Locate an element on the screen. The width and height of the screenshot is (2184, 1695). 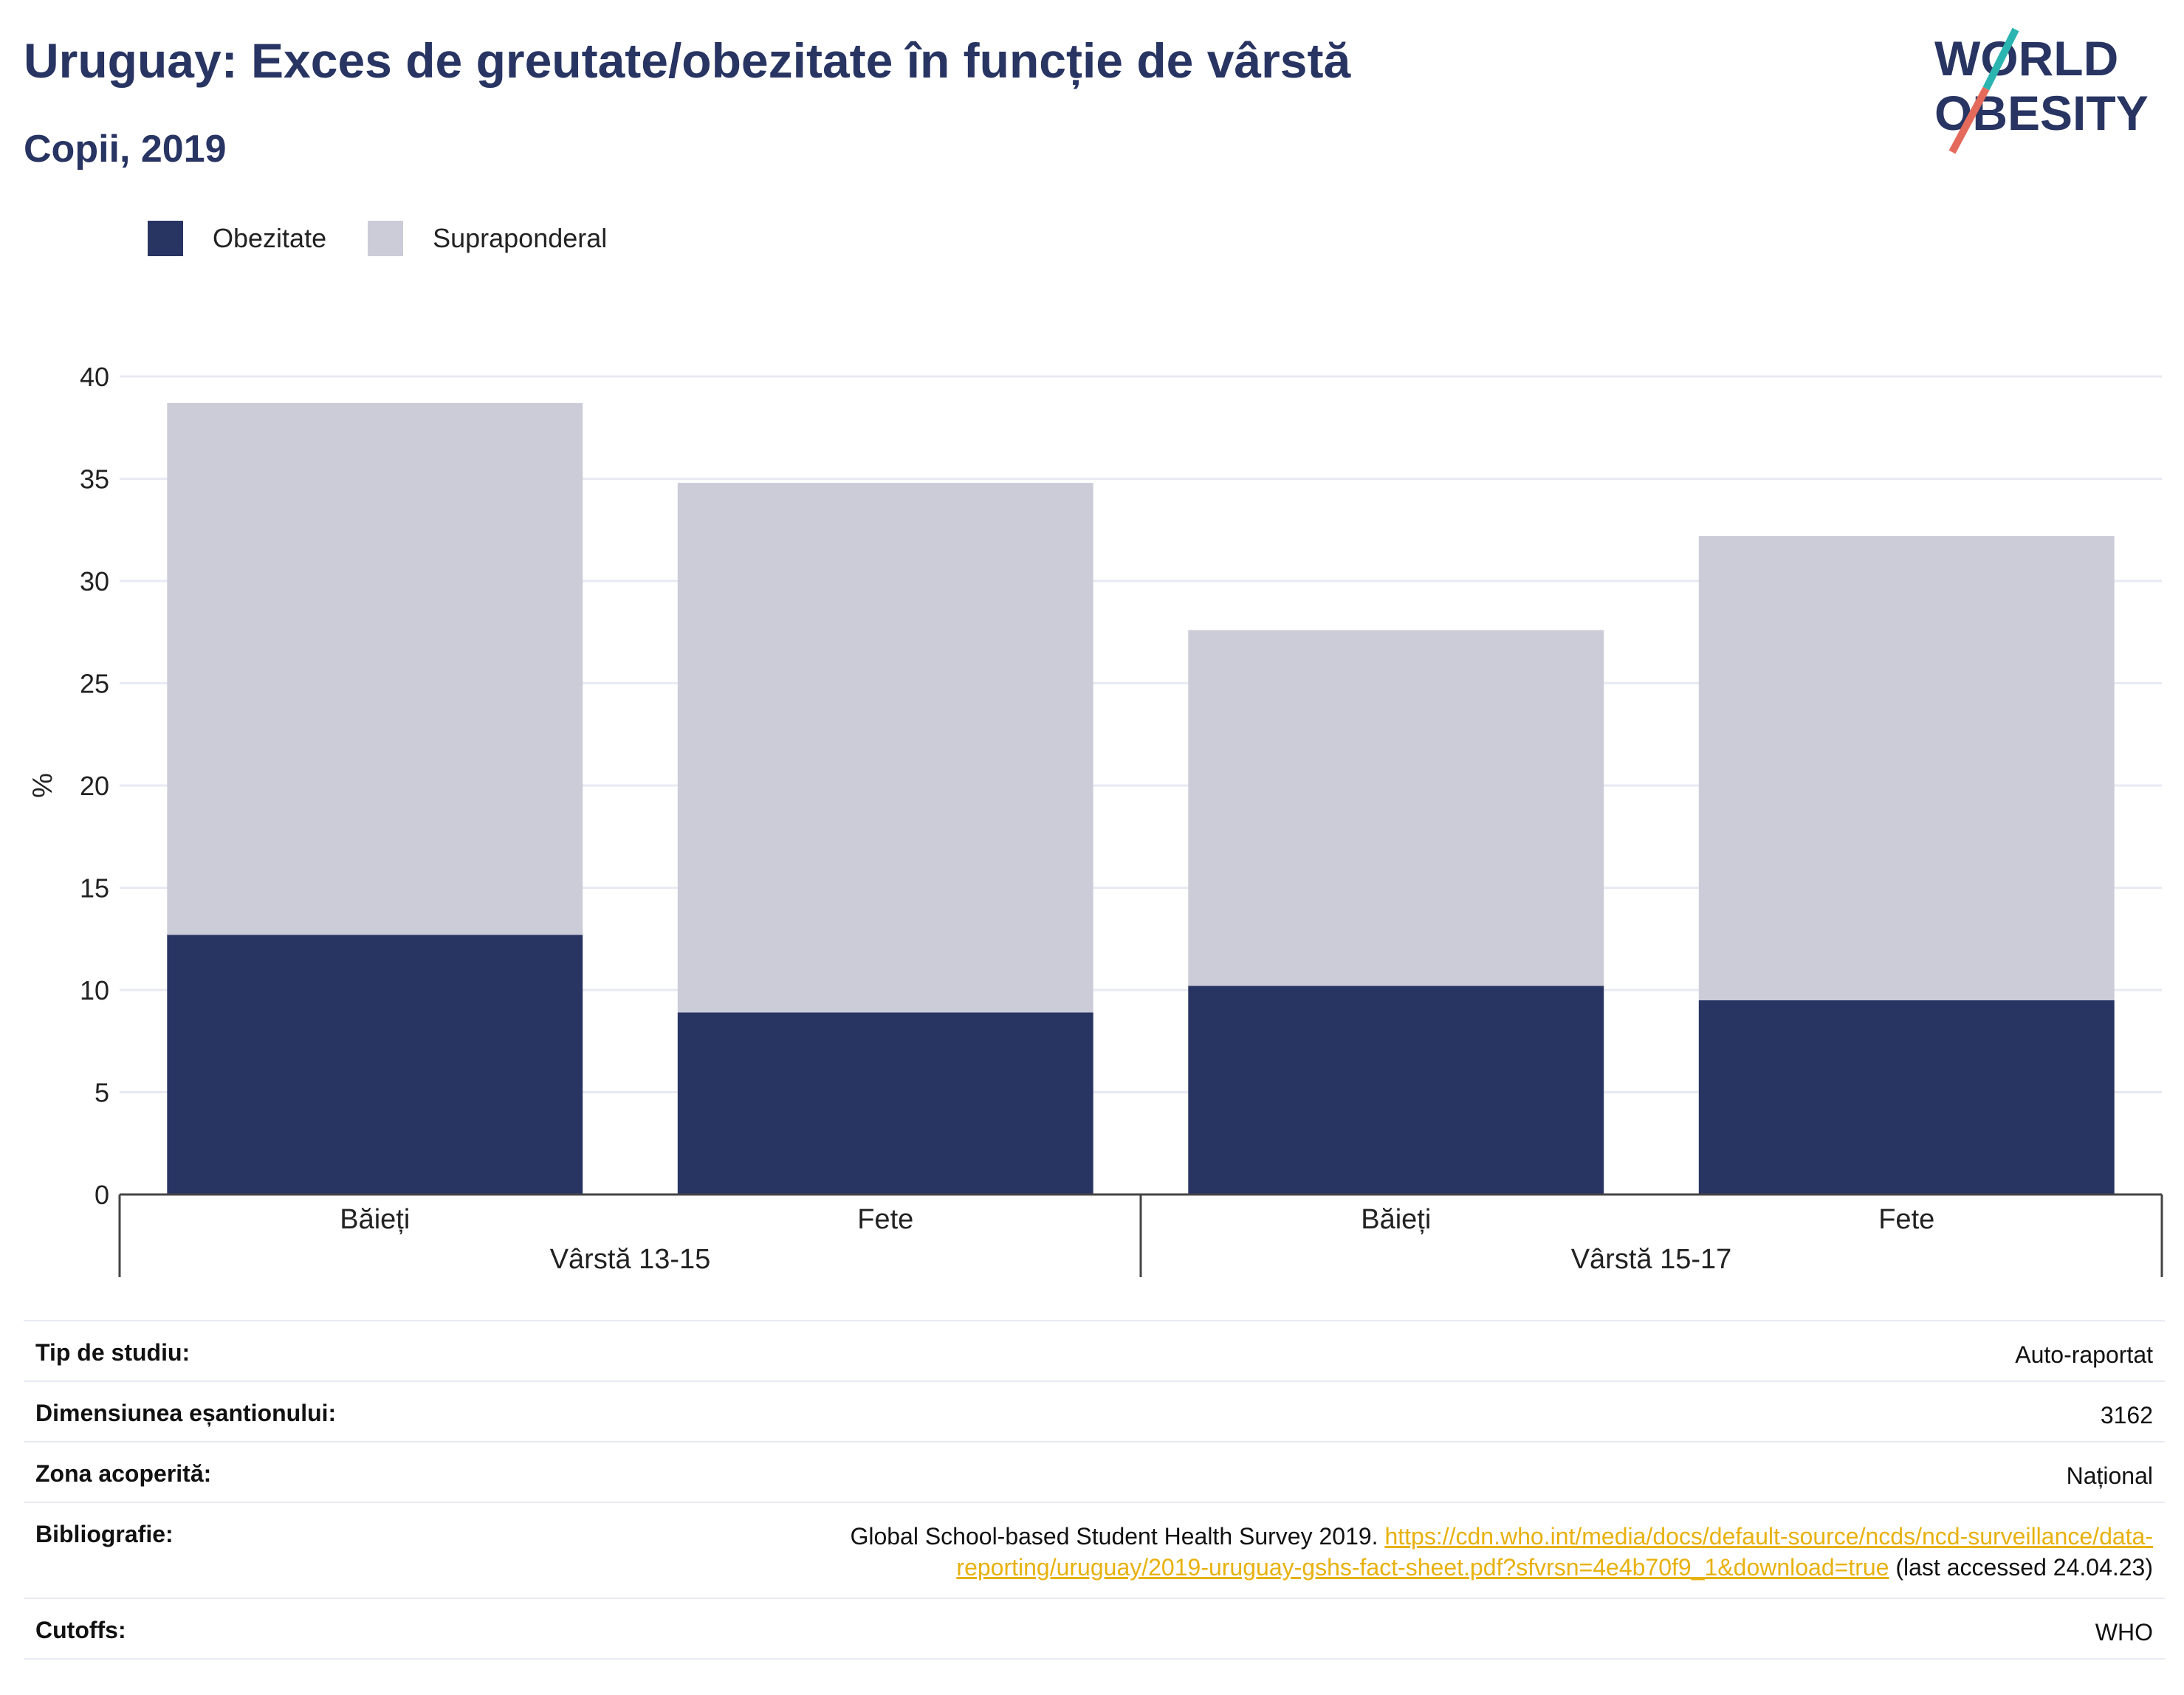
legend-swatch-obesity is located at coordinates (165, 238).